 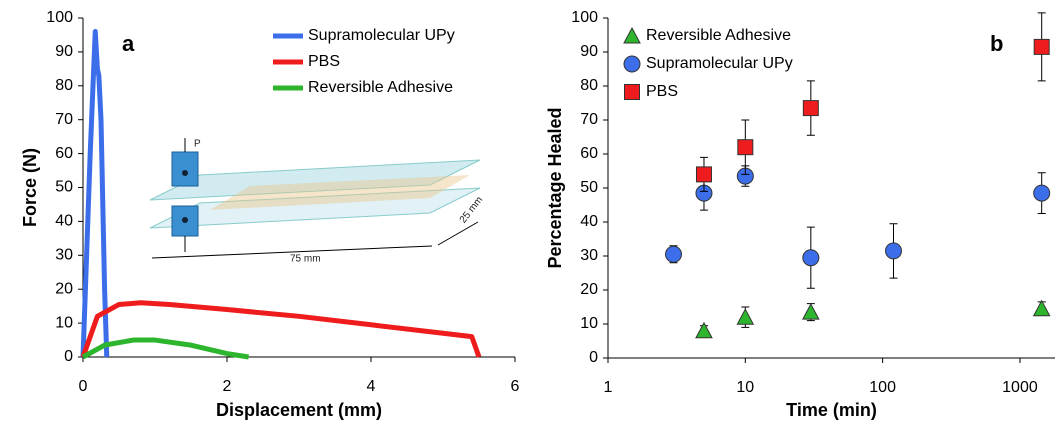 I want to click on panel-label: b, so click(x=996, y=43).